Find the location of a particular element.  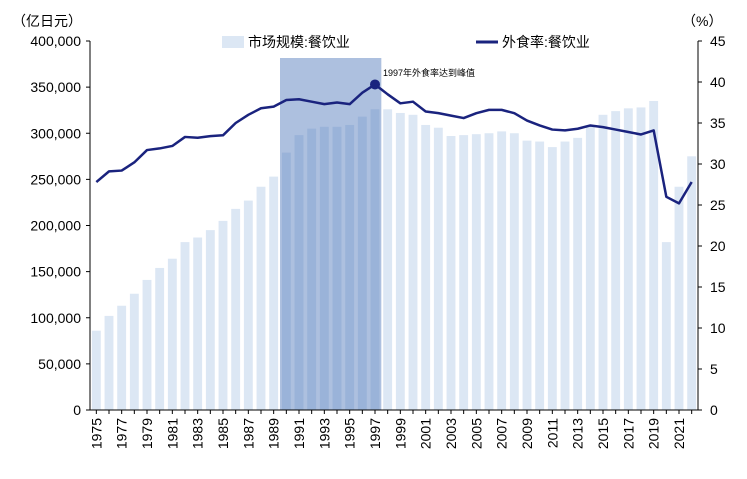

x-tick-label: 2011 is located at coordinates (552, 433).